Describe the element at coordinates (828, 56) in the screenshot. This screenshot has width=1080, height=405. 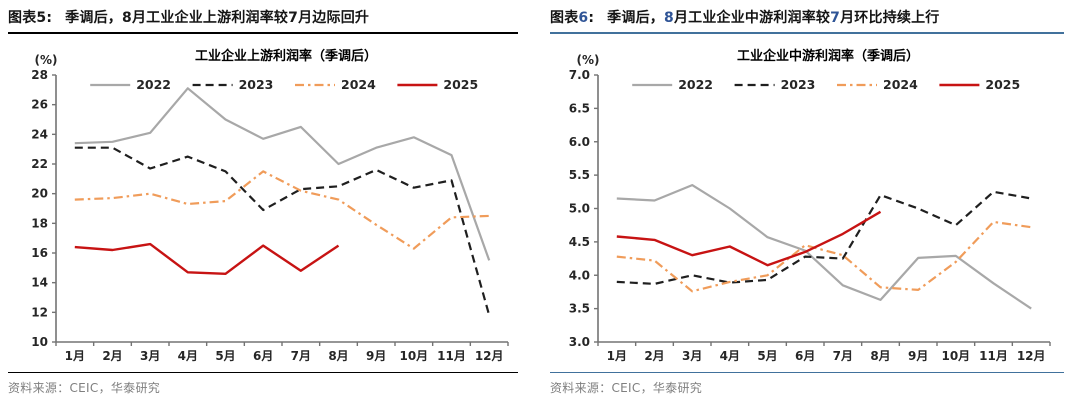
I see `chart-title: 工业企业中游利润率（季调后）` at that location.